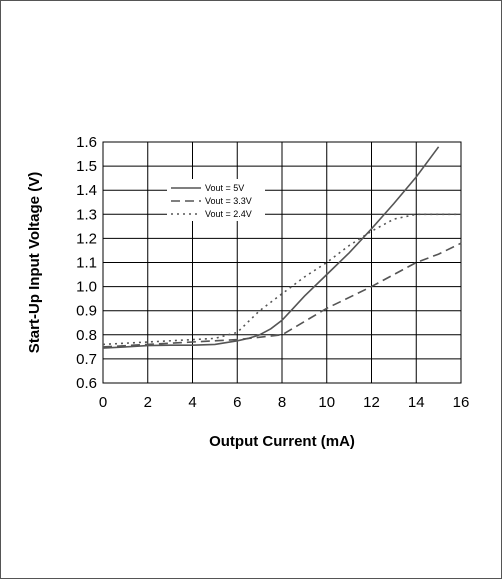 The image size is (502, 579). Describe the element at coordinates (326, 402) in the screenshot. I see `x-tick-label: 10` at that location.